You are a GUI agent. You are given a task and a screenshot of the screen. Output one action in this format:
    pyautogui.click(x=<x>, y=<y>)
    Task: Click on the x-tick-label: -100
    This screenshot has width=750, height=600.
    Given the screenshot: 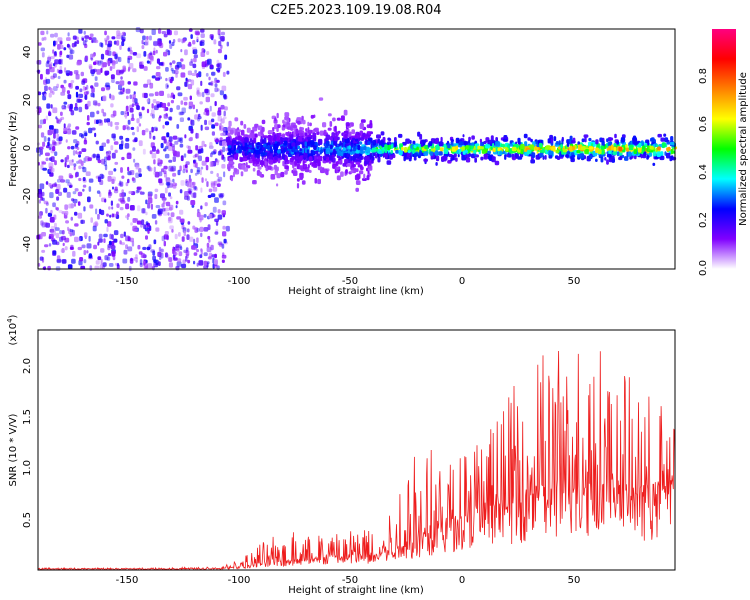 What is the action you would take?
    pyautogui.click(x=239, y=580)
    